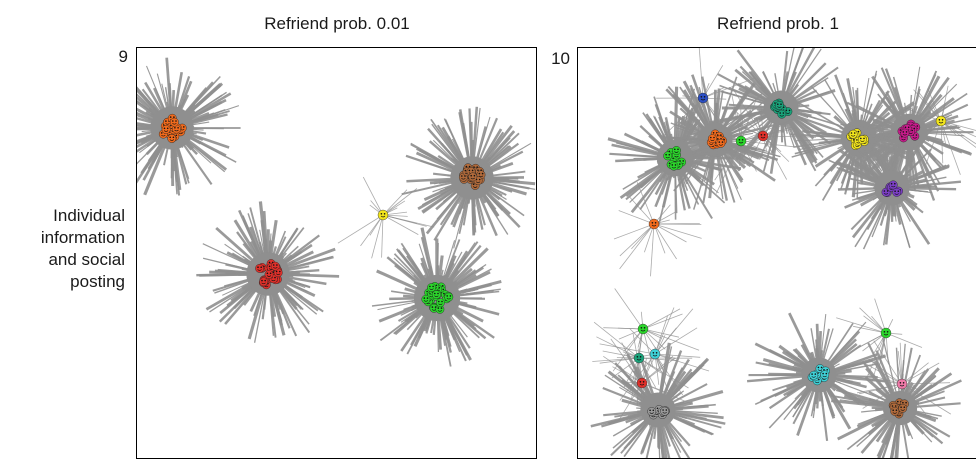 The image size is (976, 459). What do you see at coordinates (108, 57) in the screenshot?
I see `panel-number-left: 9` at bounding box center [108, 57].